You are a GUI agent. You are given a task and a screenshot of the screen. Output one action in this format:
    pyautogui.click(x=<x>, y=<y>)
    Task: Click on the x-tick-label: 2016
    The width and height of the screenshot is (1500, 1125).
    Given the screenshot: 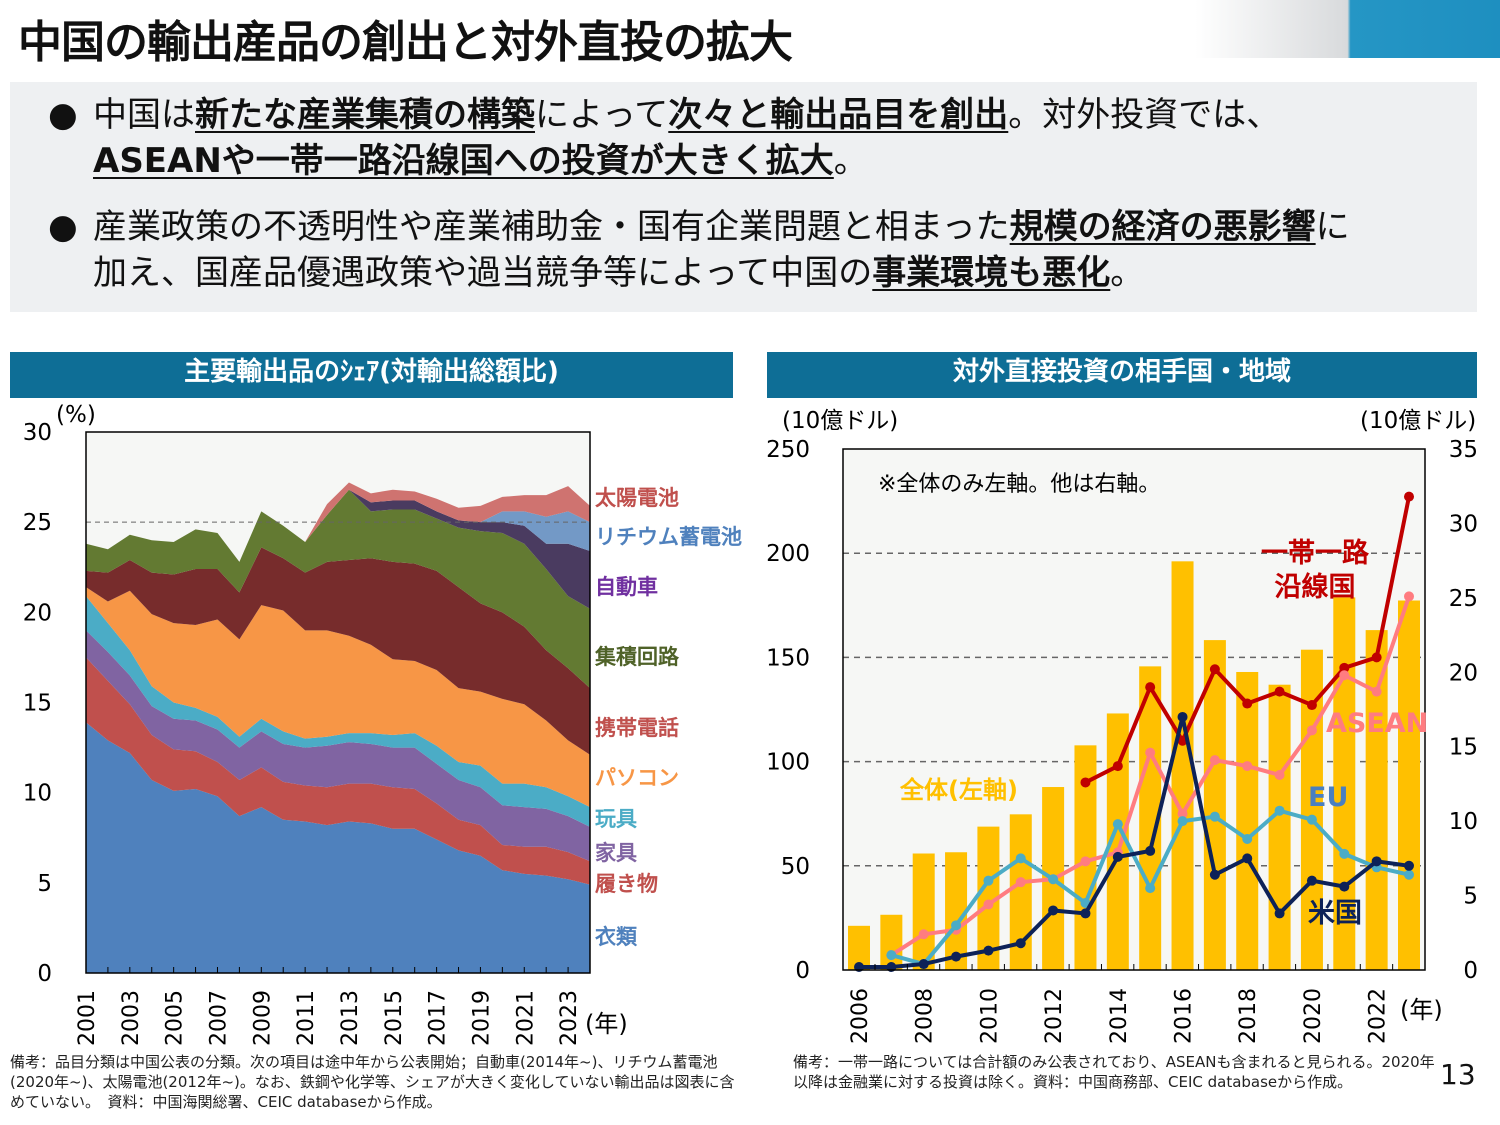 What is the action you would take?
    pyautogui.click(x=1184, y=1016)
    